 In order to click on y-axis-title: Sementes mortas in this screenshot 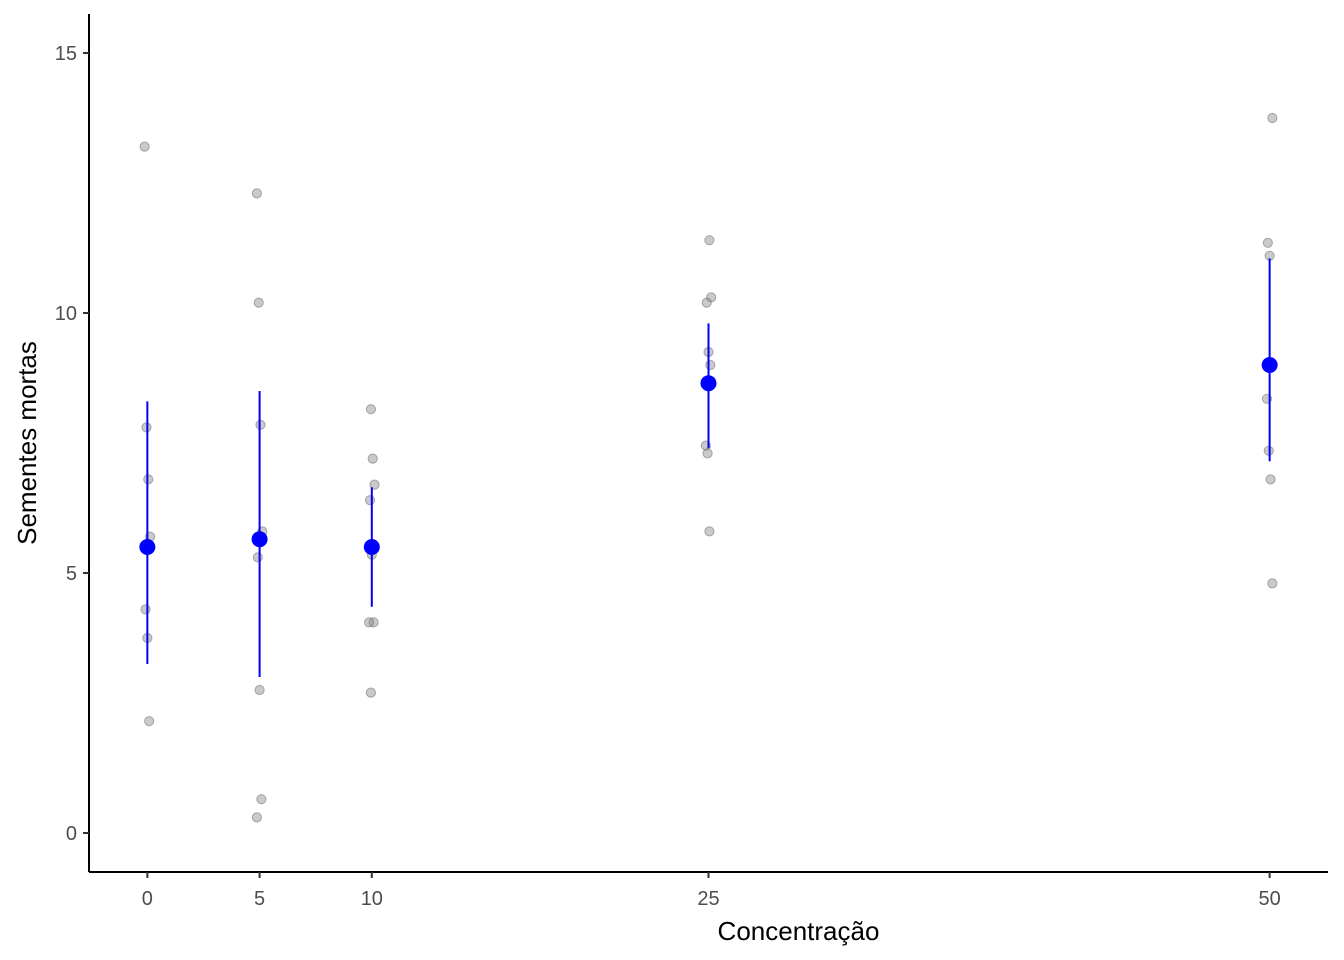, I will do `click(27, 443)`.